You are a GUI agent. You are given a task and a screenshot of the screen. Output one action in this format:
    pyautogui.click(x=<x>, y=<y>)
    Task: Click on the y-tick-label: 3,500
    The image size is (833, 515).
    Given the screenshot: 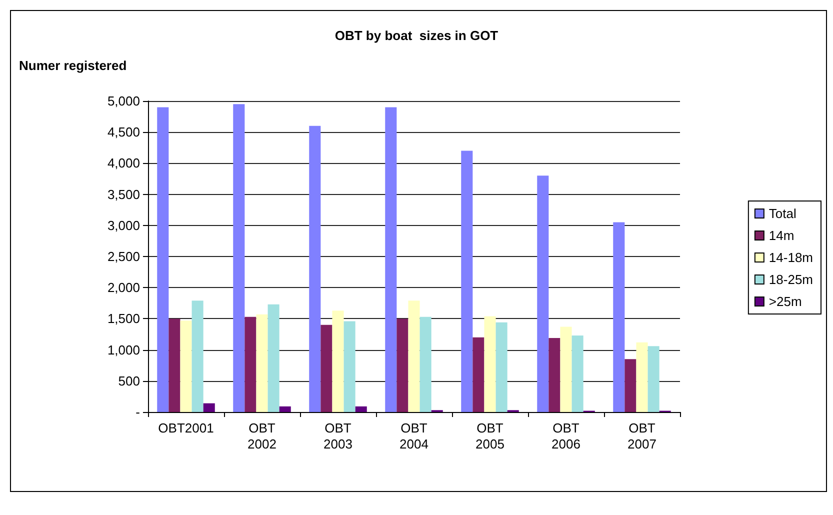 What is the action you would take?
    pyautogui.click(x=123, y=194)
    